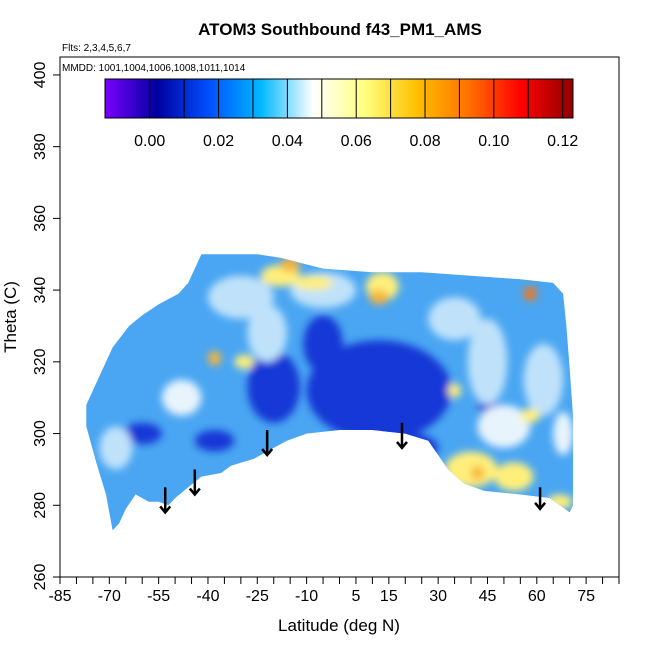  I want to click on colorbar: 0.00 0.02 0.04 0.06 0.08 0.10 0.12, so click(341, 114).